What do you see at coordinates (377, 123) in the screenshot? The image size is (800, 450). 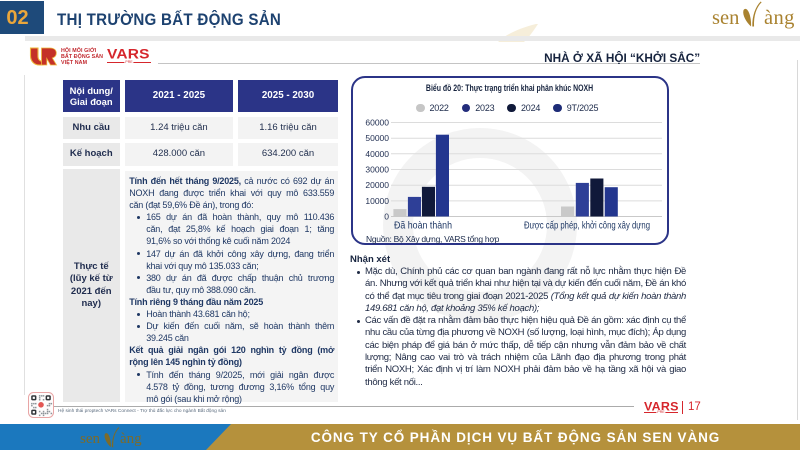 I see `svg-text: 60000` at bounding box center [377, 123].